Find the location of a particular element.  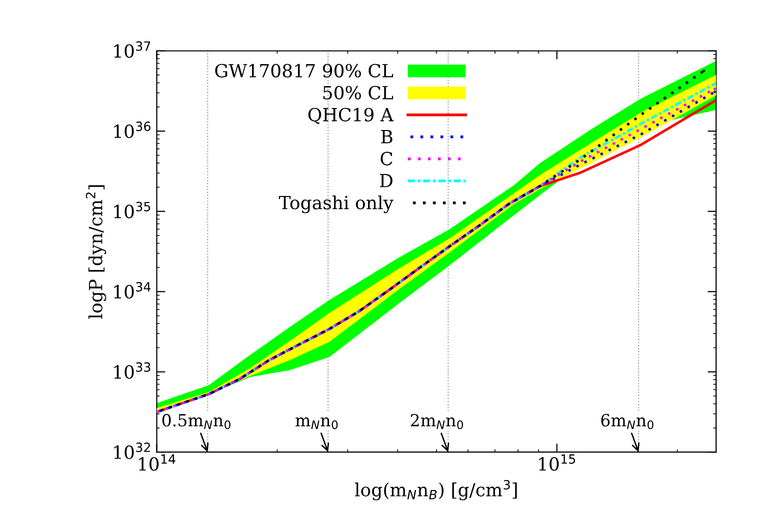

y-tick-label: 10$^{35}$ is located at coordinates (132, 210).